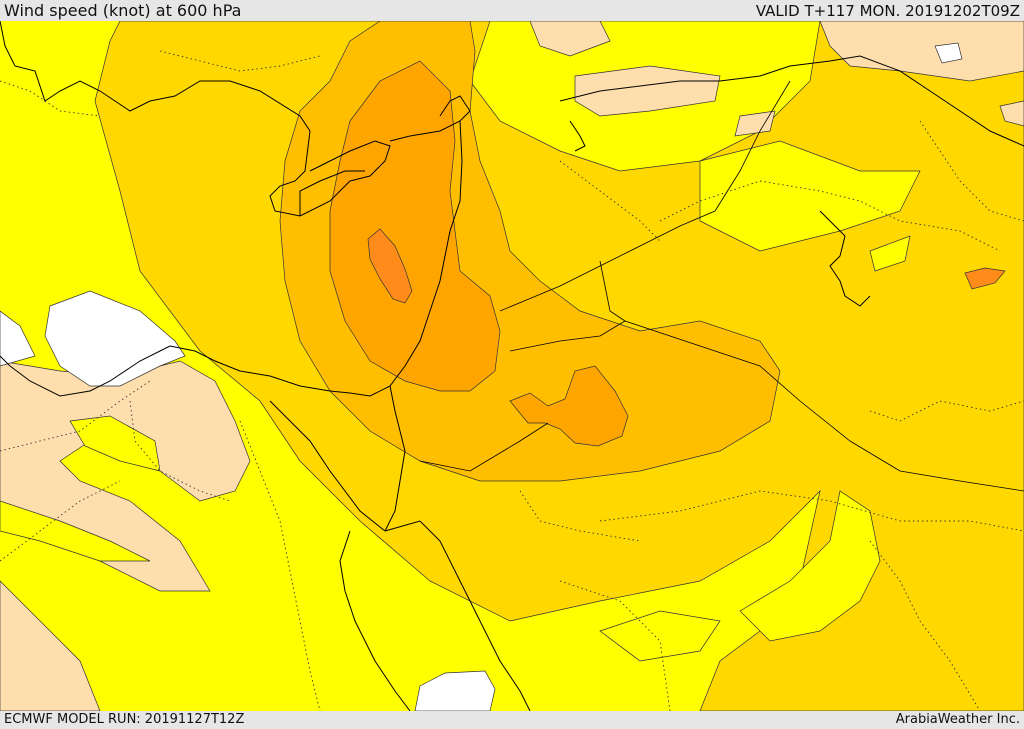  I want to click on map-title: Wind speed (knot) at 600 hPa, so click(123, 10).